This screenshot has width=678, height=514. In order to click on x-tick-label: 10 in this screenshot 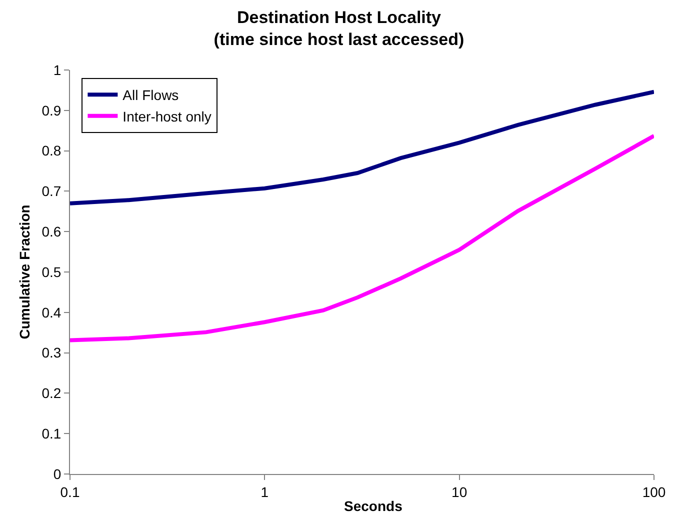, I will do `click(460, 492)`.